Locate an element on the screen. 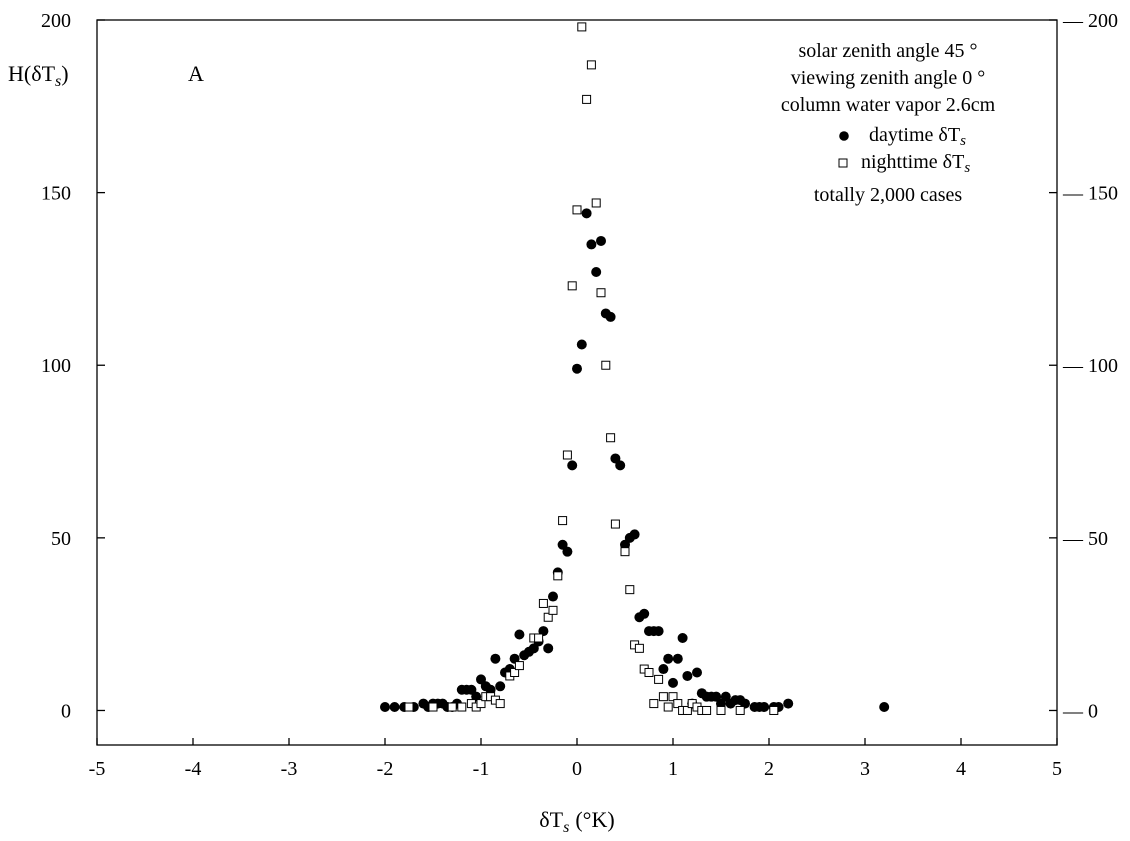 This screenshot has width=1130, height=841. x-tick-label: -4 is located at coordinates (193, 769).